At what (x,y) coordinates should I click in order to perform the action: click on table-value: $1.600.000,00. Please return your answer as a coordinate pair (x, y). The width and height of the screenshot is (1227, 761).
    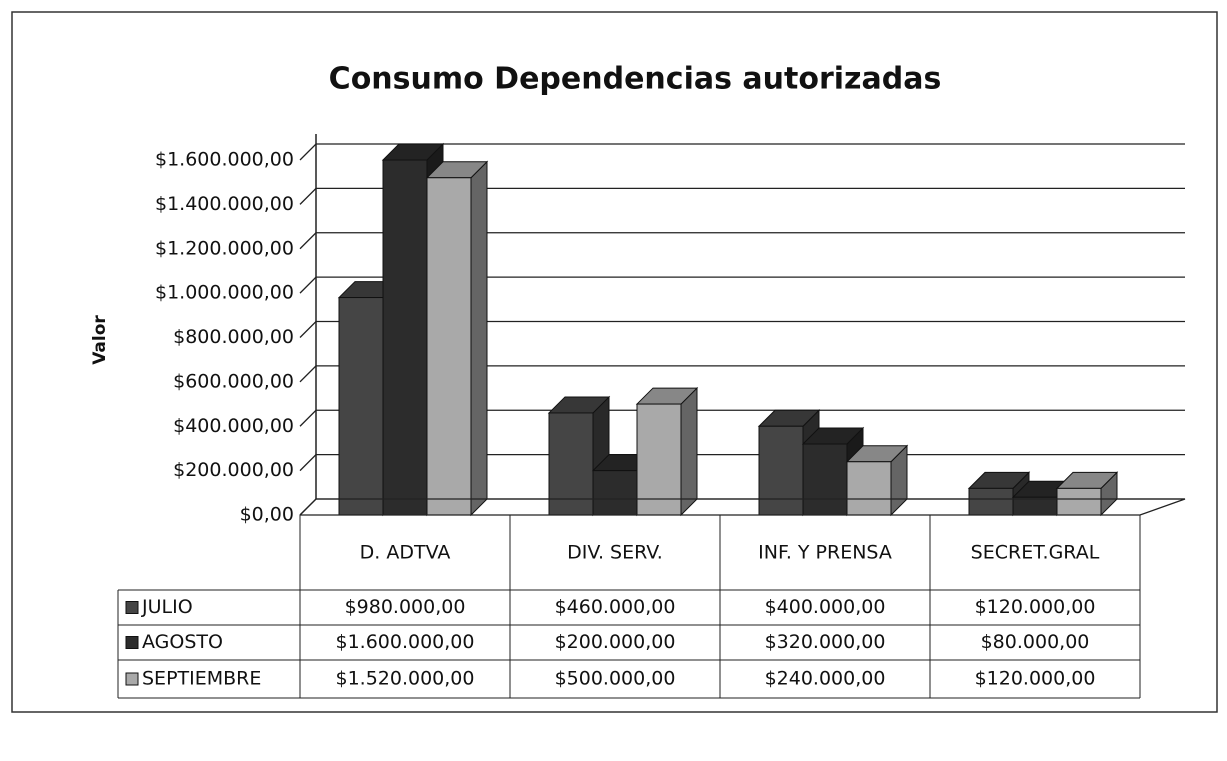
    Looking at the image, I should click on (404, 642).